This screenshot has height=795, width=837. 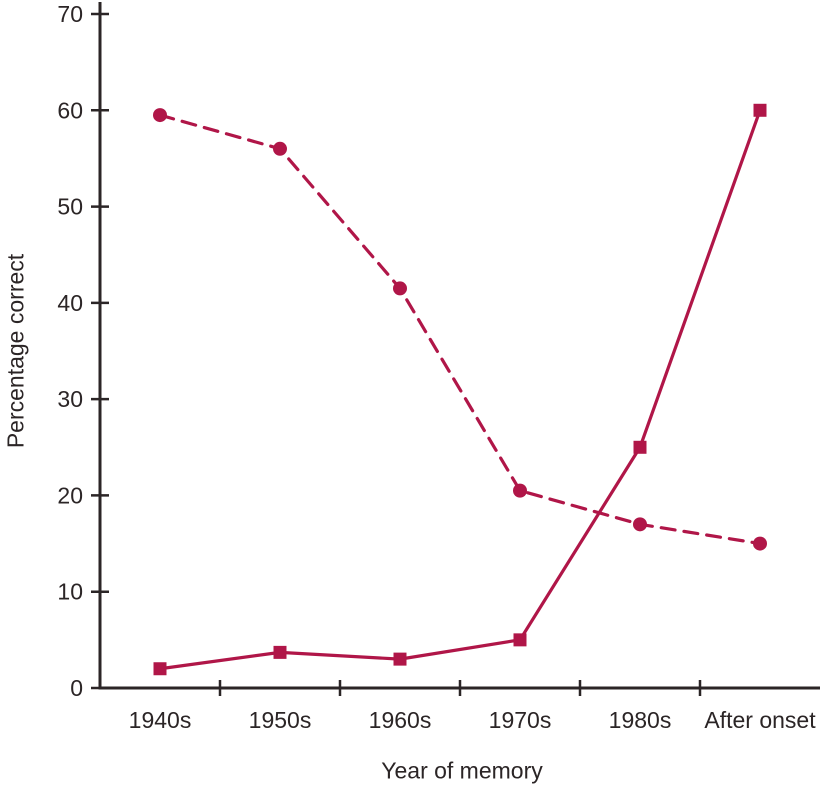 I want to click on y-tick-label: 40, so click(x=70, y=303).